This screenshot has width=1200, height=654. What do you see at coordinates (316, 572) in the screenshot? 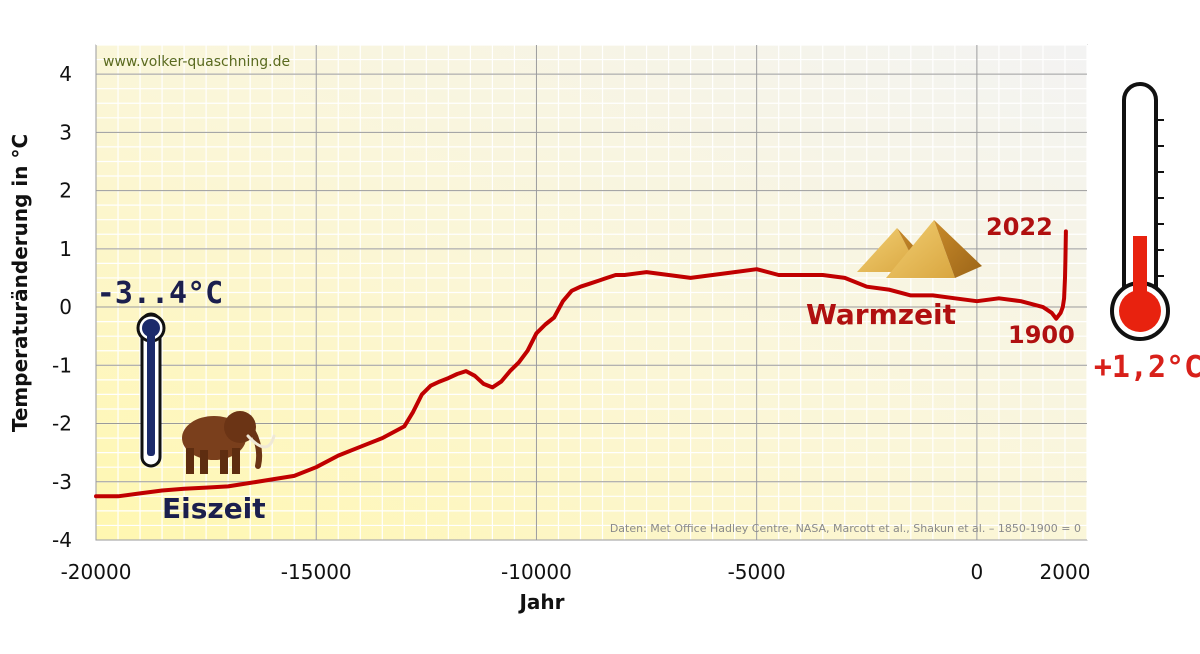
I see `x-tick-label: -15000` at bounding box center [316, 572].